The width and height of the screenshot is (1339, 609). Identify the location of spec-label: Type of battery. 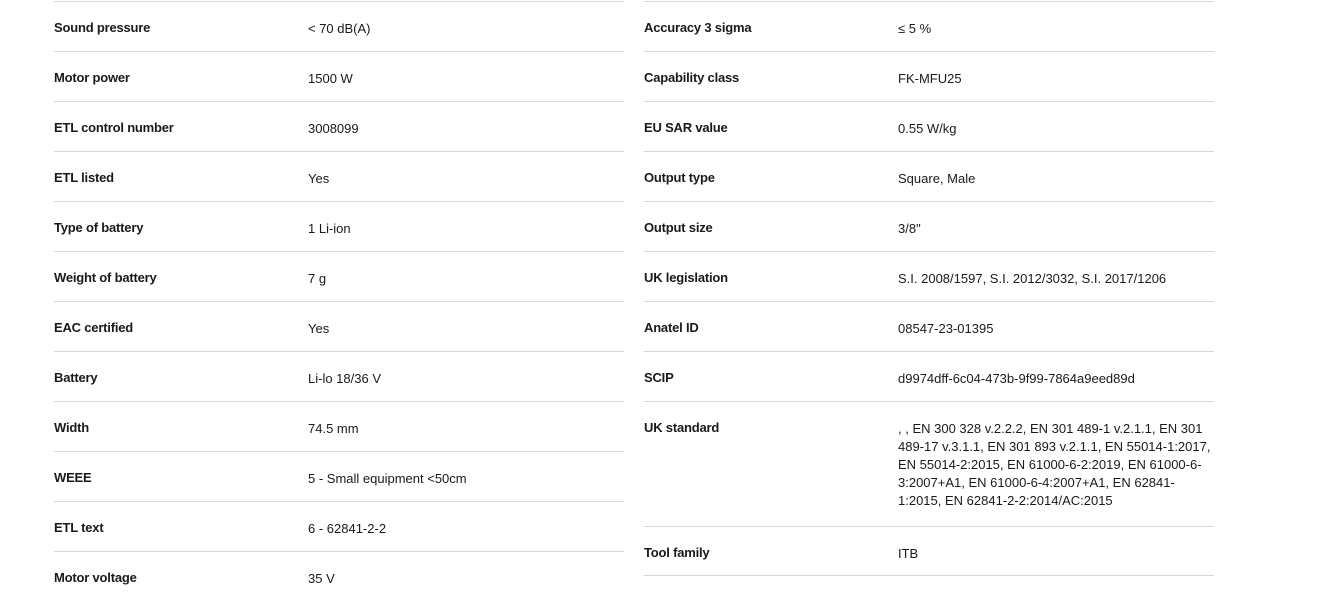
(99, 227).